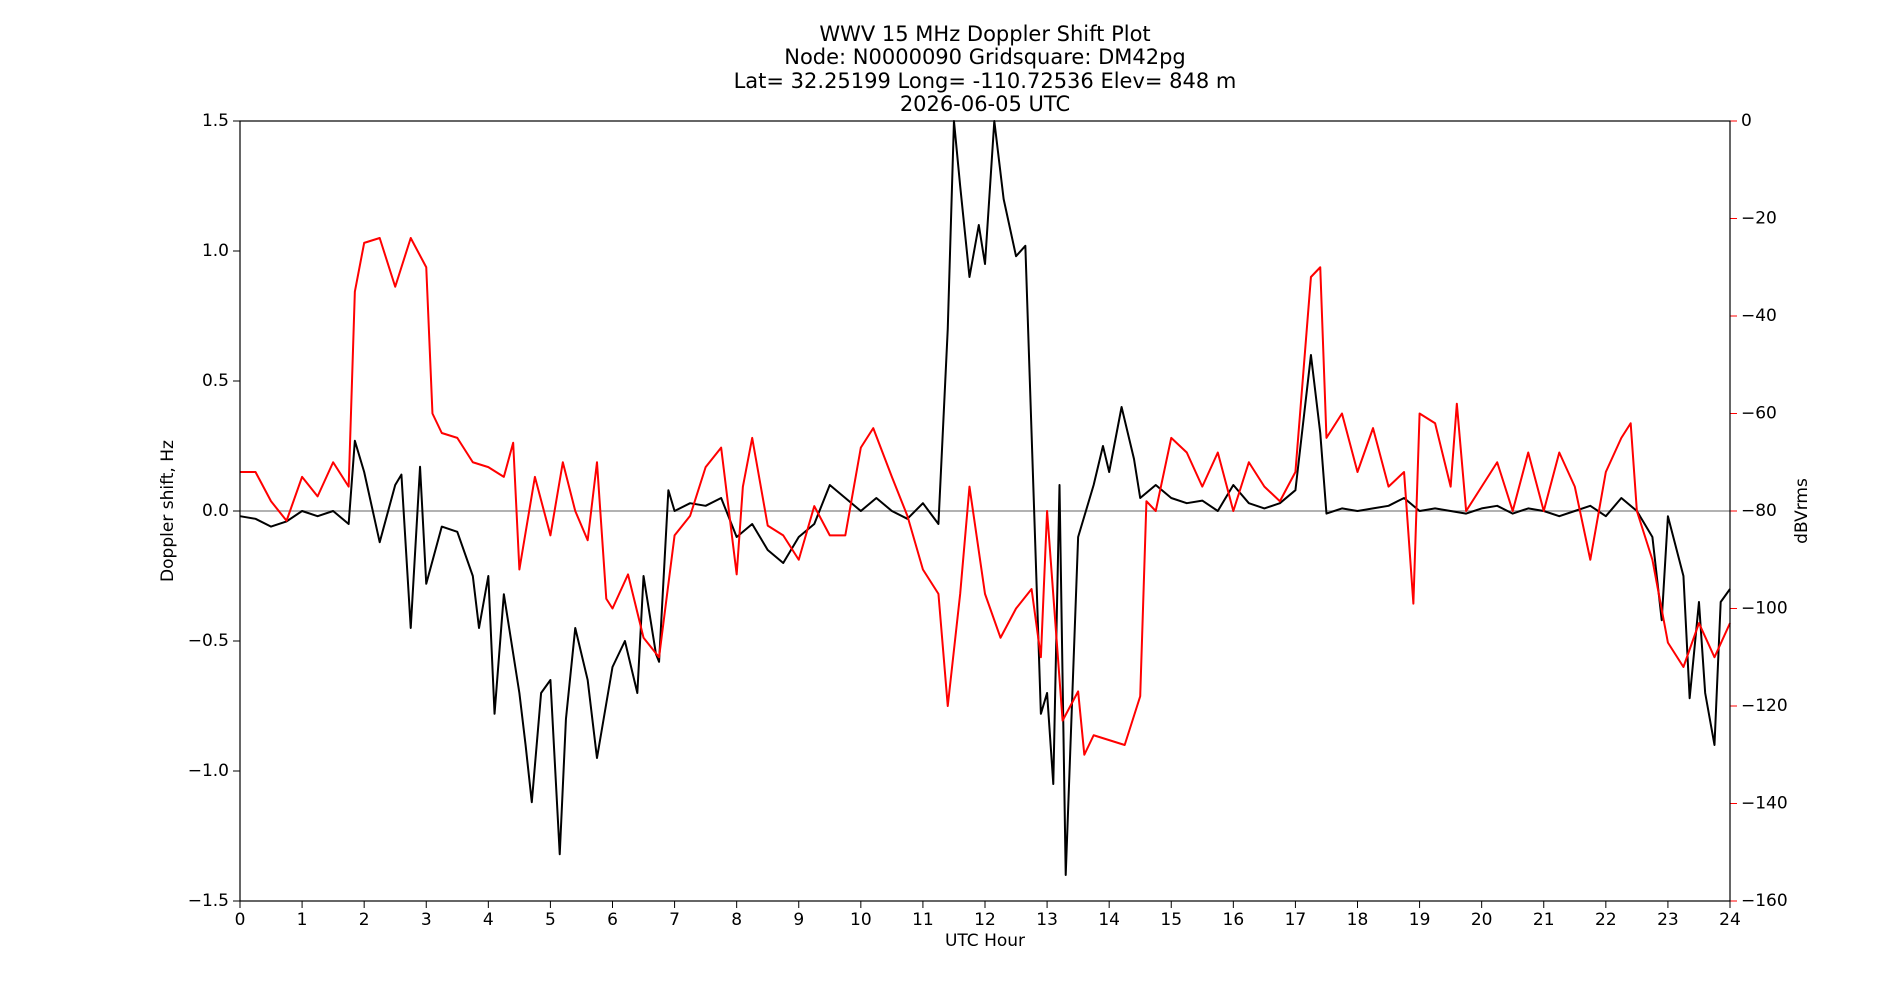 The width and height of the screenshot is (1900, 1000). What do you see at coordinates (550, 920) in the screenshot?
I see `x-tick-label: 5` at bounding box center [550, 920].